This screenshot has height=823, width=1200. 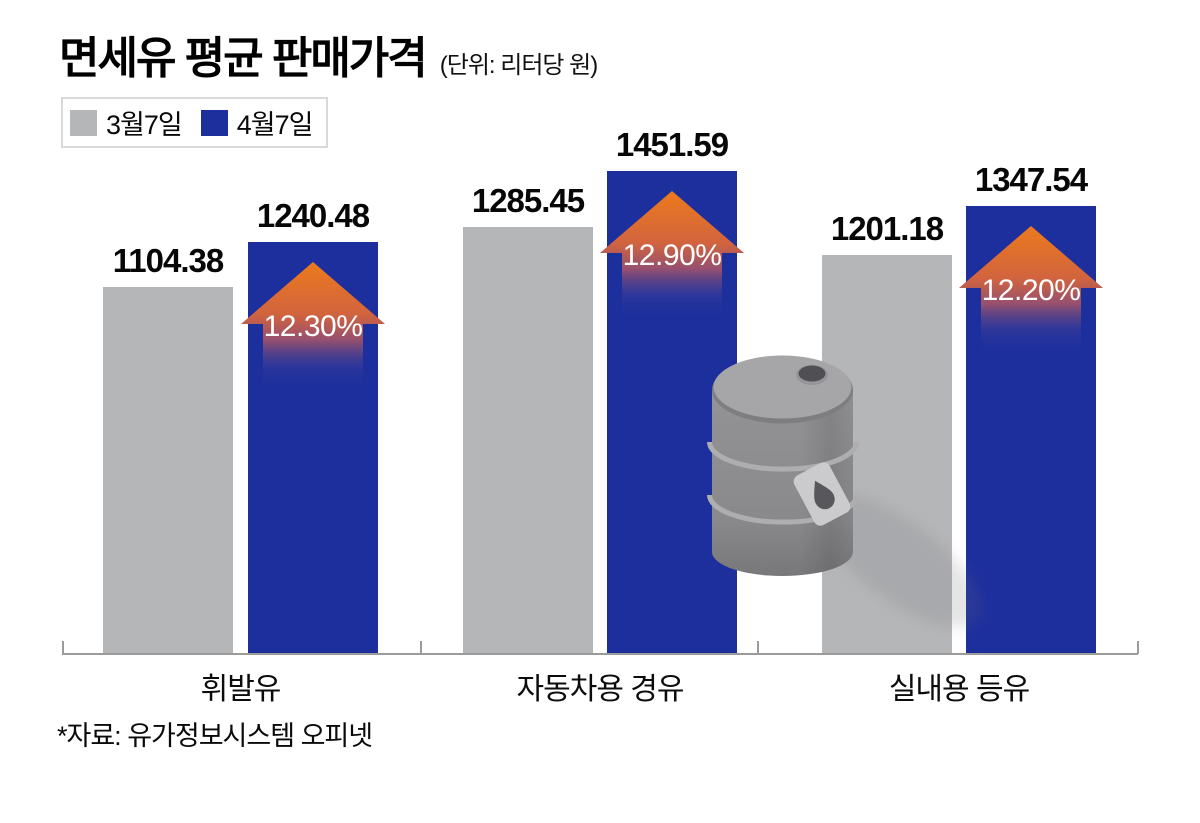 What do you see at coordinates (313, 215) in the screenshot?
I see `value-label-april: 1240.48` at bounding box center [313, 215].